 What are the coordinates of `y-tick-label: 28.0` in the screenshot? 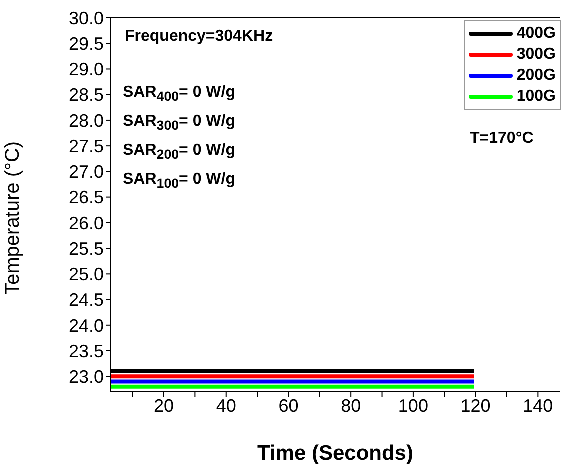 It's located at (86, 120).